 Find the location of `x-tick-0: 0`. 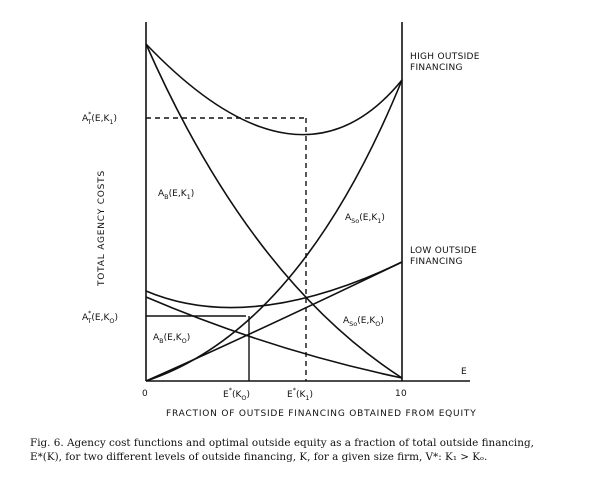

x-tick-0: 0 is located at coordinates (145, 394).